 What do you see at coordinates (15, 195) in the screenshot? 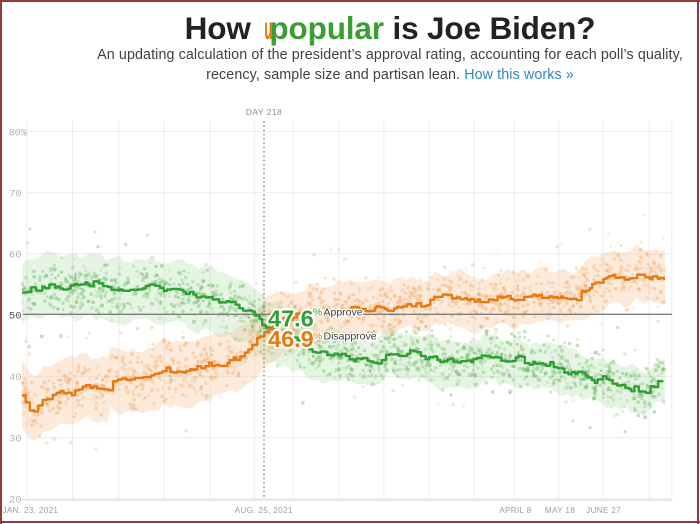
I see `svg-text: 70` at bounding box center [15, 195].